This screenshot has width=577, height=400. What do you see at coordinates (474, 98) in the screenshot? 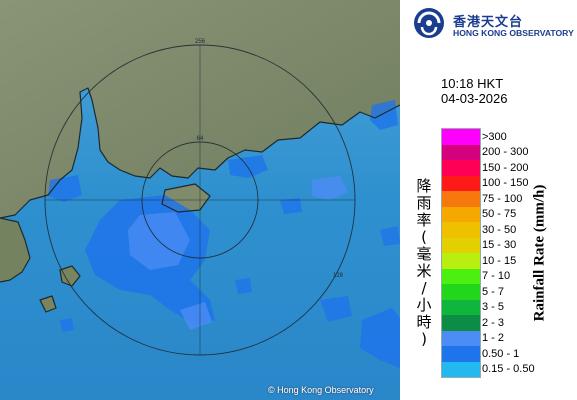
I see `observation-date: 04-03-2026` at bounding box center [474, 98].